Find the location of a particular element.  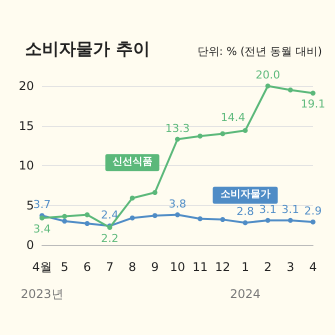

text: 2023년 is located at coordinates (42, 294).